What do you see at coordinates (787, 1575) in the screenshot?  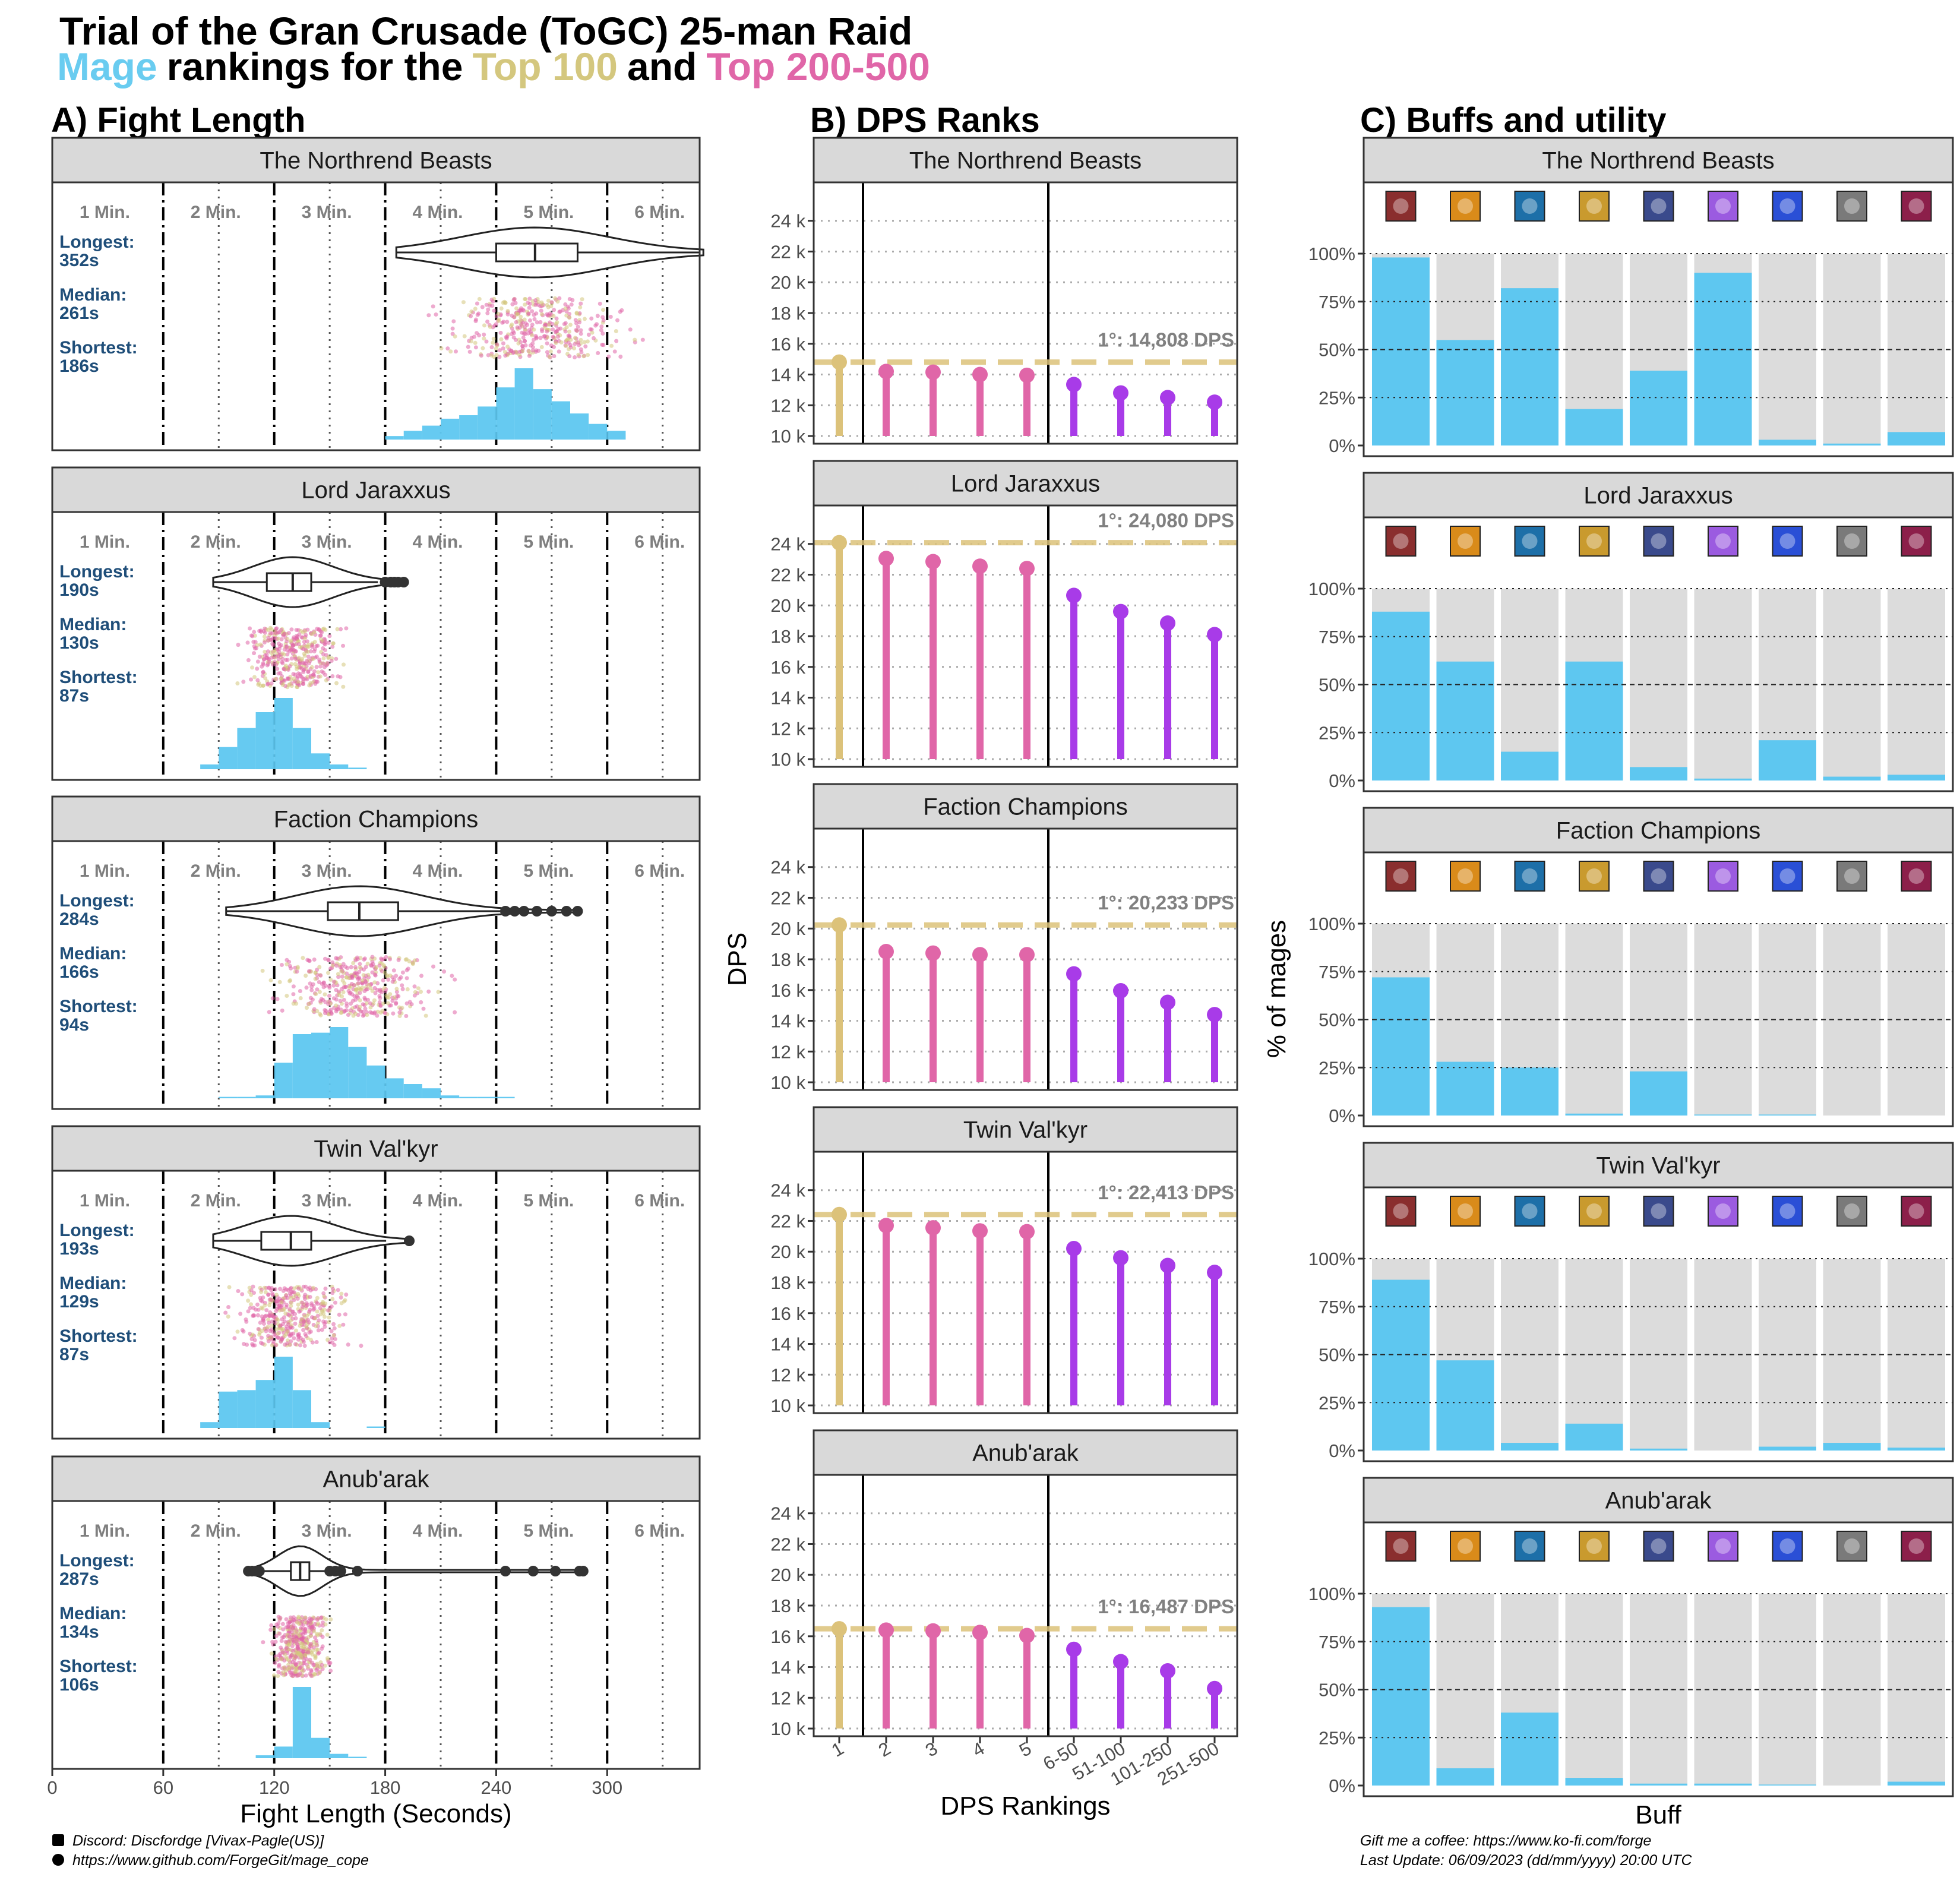 I see `y-tick-label: 20 k` at bounding box center [787, 1575].